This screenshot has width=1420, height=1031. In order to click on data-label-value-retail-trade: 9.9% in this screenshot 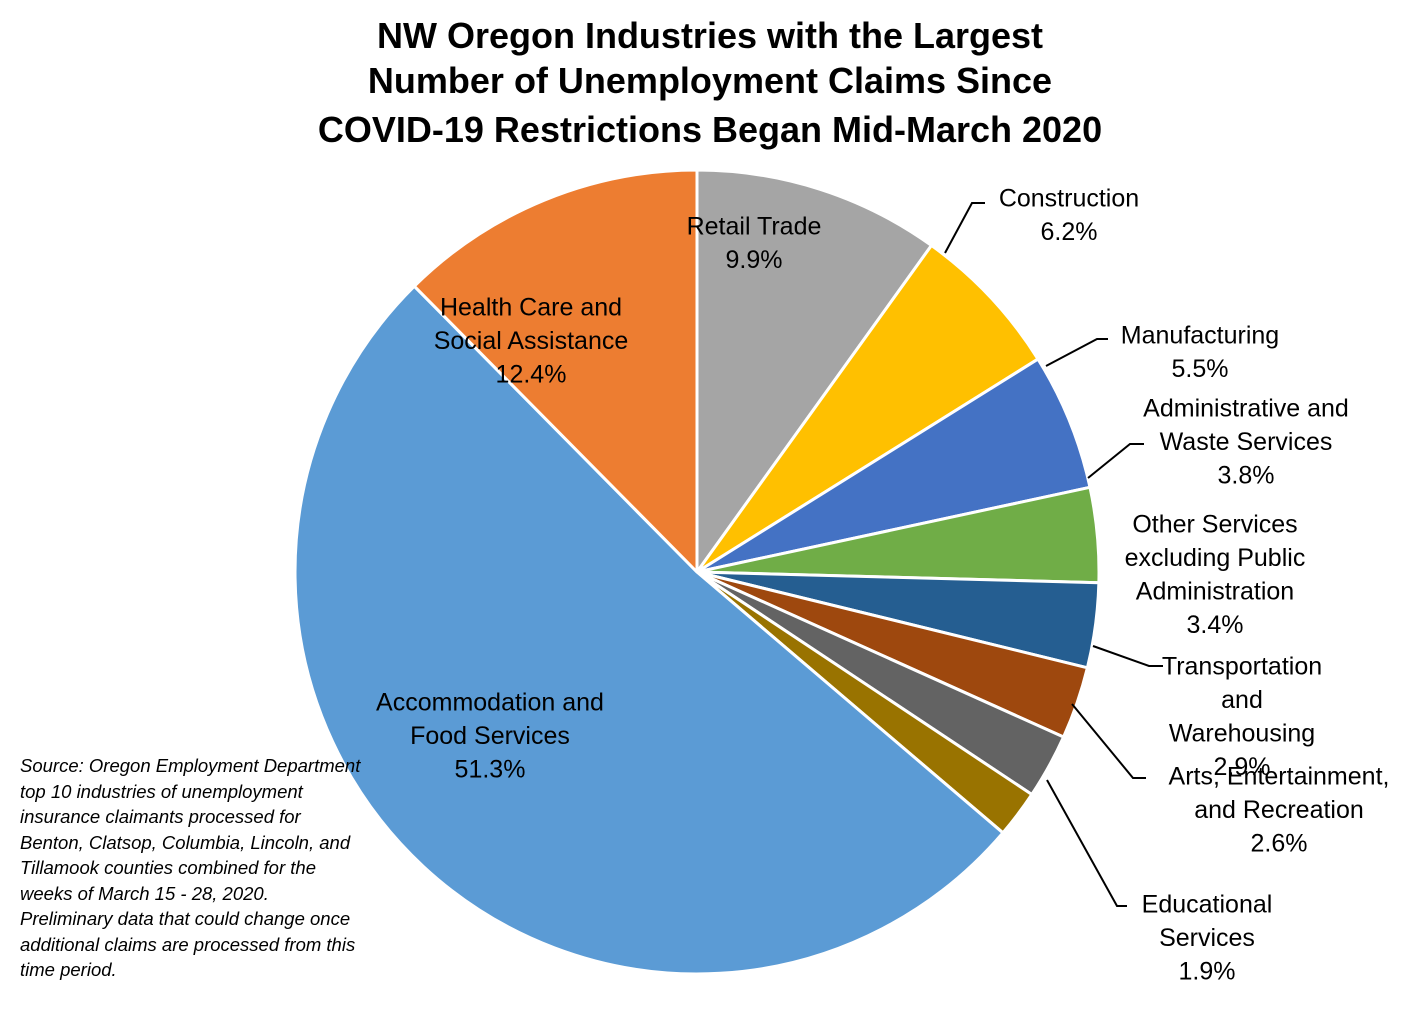, I will do `click(754, 260)`.